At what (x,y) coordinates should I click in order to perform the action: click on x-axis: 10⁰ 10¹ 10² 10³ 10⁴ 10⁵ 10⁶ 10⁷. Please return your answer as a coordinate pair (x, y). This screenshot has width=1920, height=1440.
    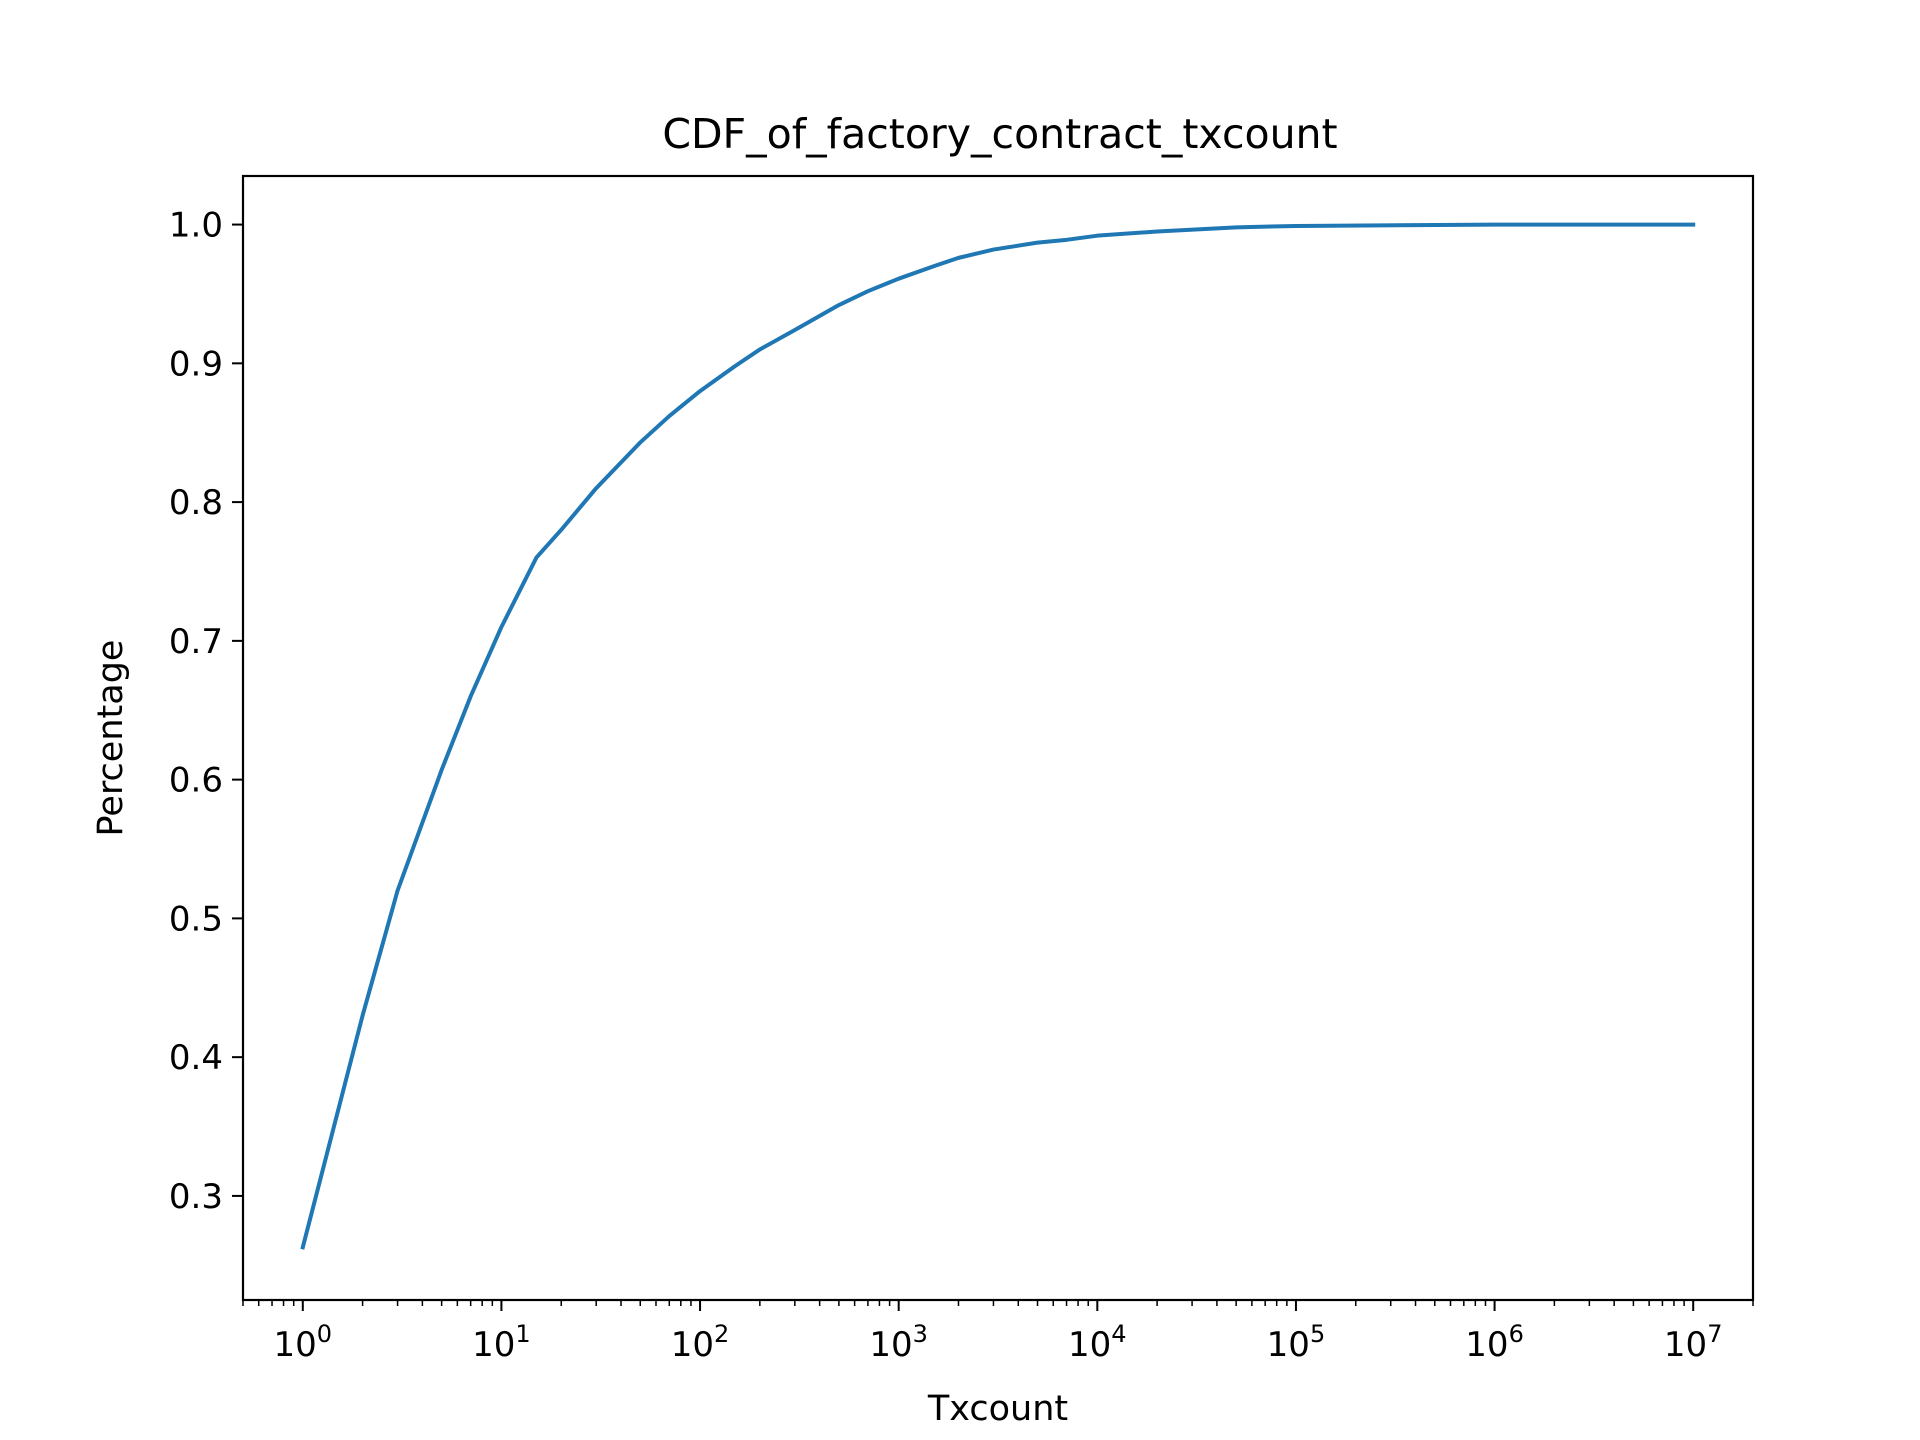
    Looking at the image, I should click on (998, 1332).